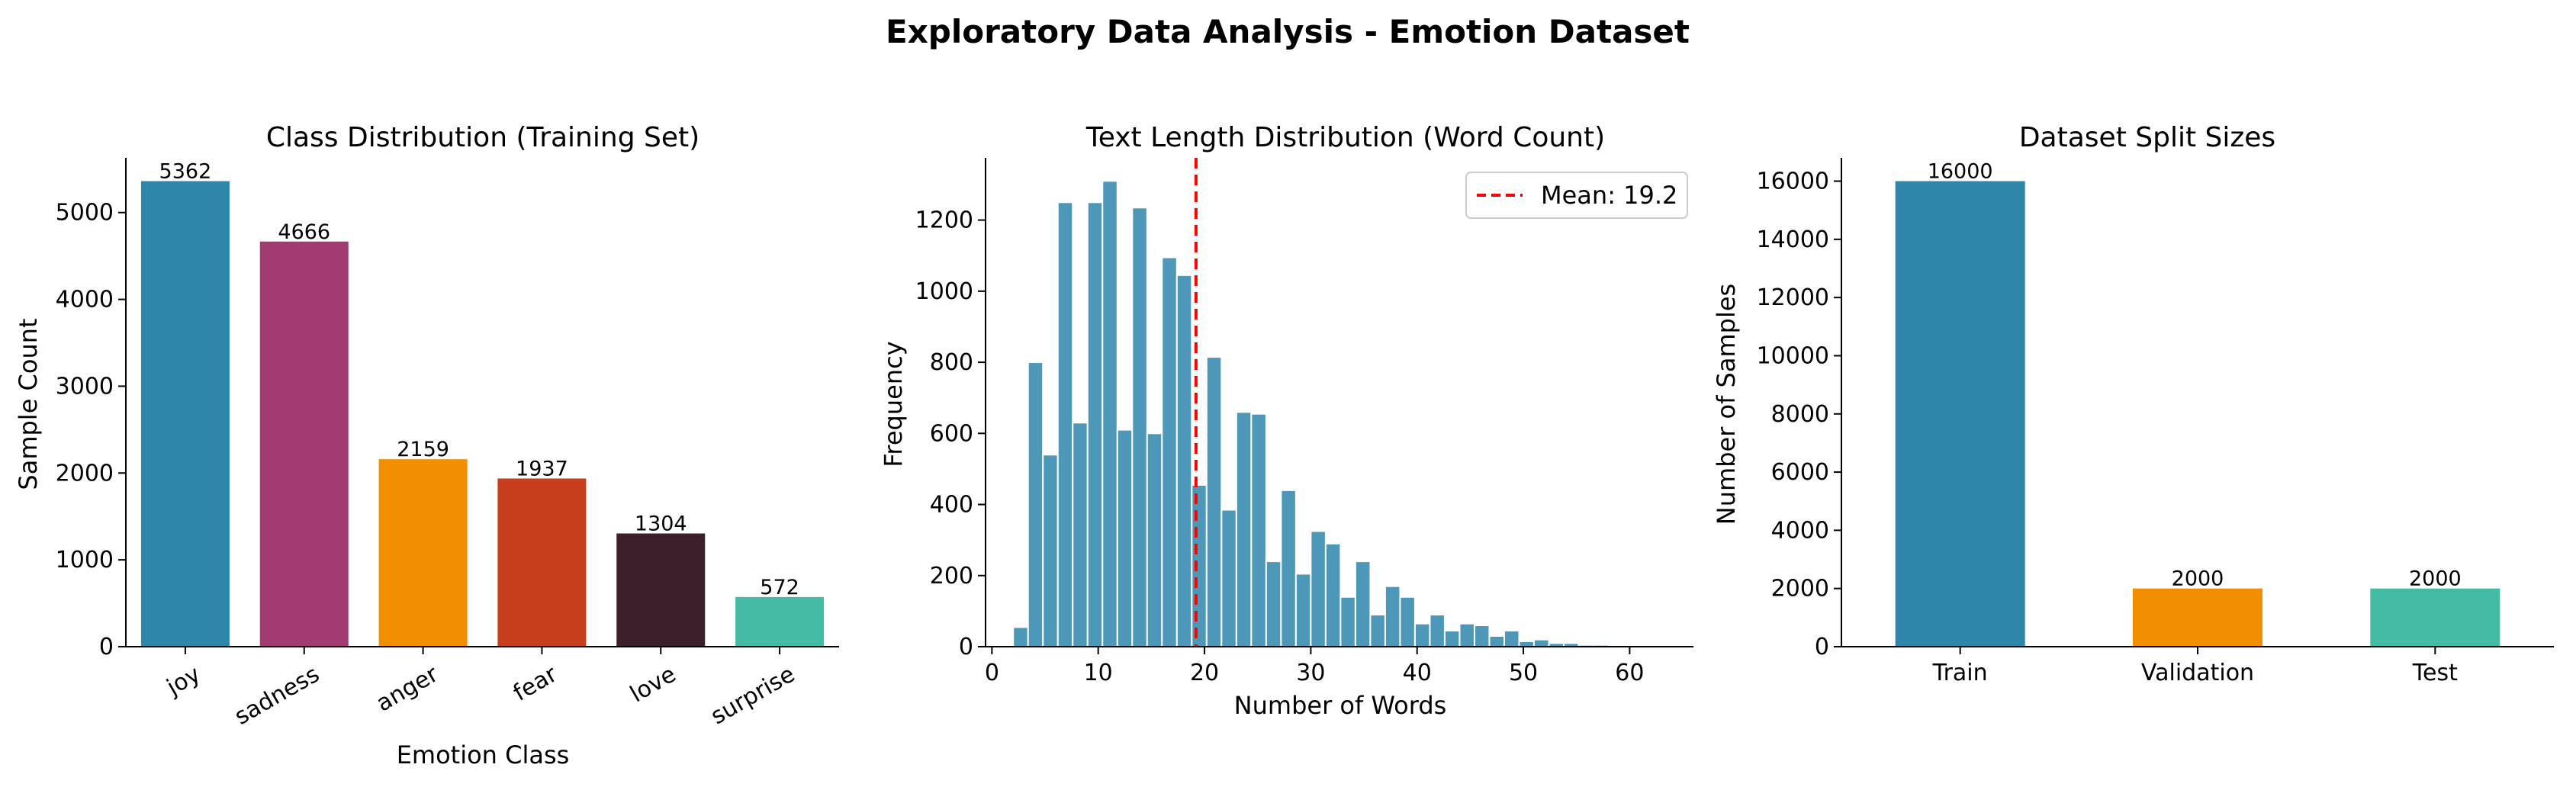  What do you see at coordinates (423, 449) in the screenshot?
I see `class-distribution-bar-value-label: 2159` at bounding box center [423, 449].